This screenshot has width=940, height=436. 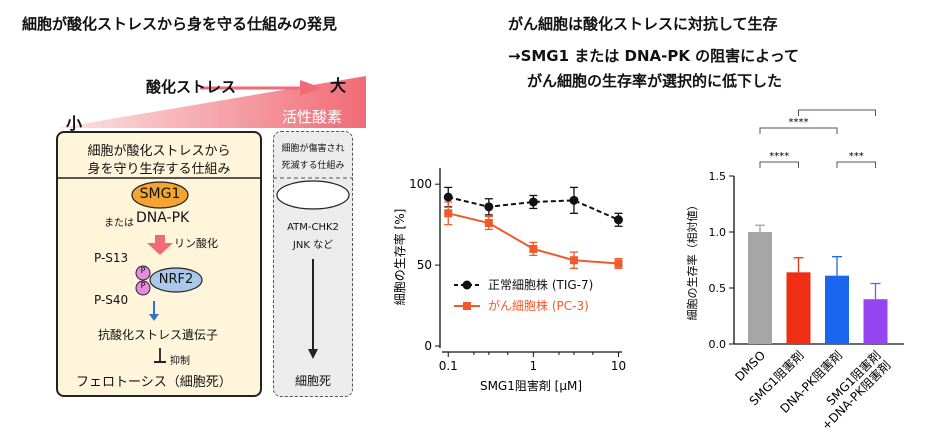 I want to click on category-label-line: DMSO, so click(x=750, y=366).